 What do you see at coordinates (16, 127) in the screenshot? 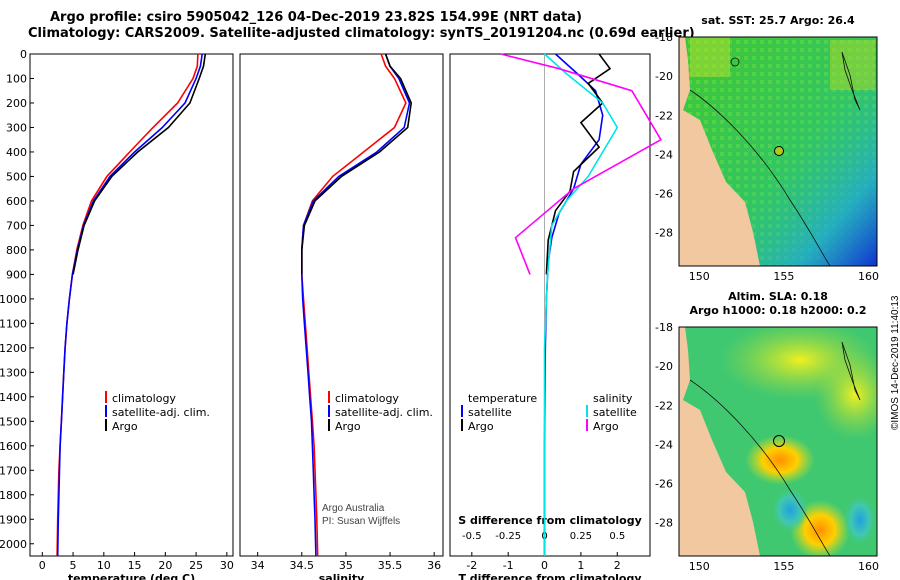
I see `depth-tick-label: 300` at bounding box center [16, 127].